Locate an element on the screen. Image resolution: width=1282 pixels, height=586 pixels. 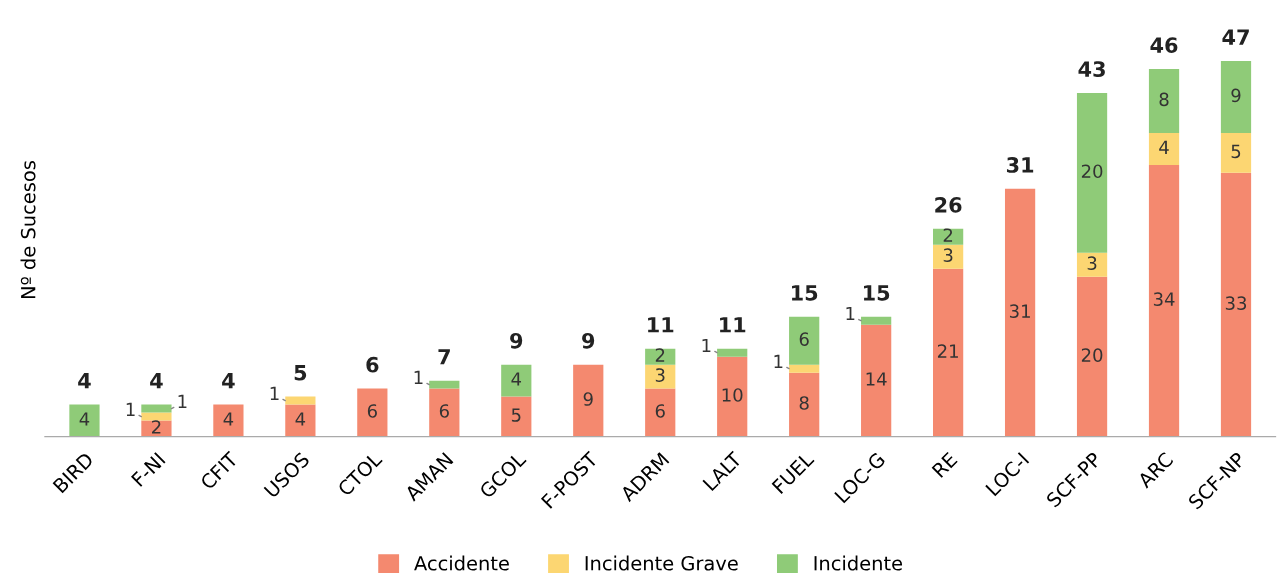
legend-label: Incidente Grave is located at coordinates (661, 563).